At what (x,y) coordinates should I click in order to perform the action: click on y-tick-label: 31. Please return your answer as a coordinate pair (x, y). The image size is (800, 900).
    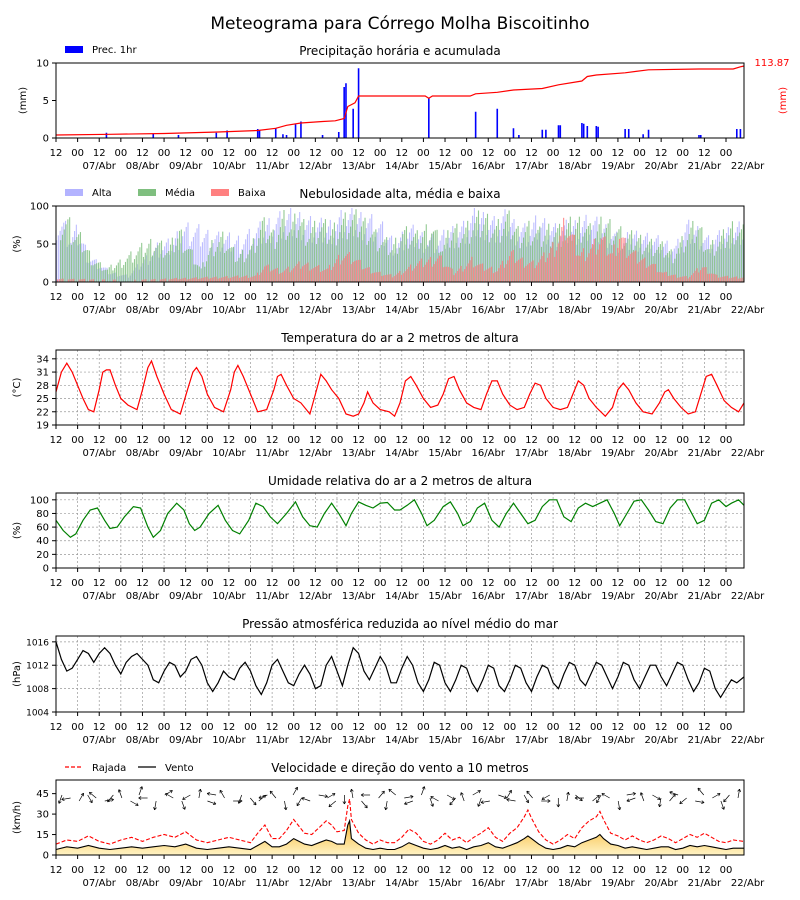
    Looking at the image, I should click on (42, 373).